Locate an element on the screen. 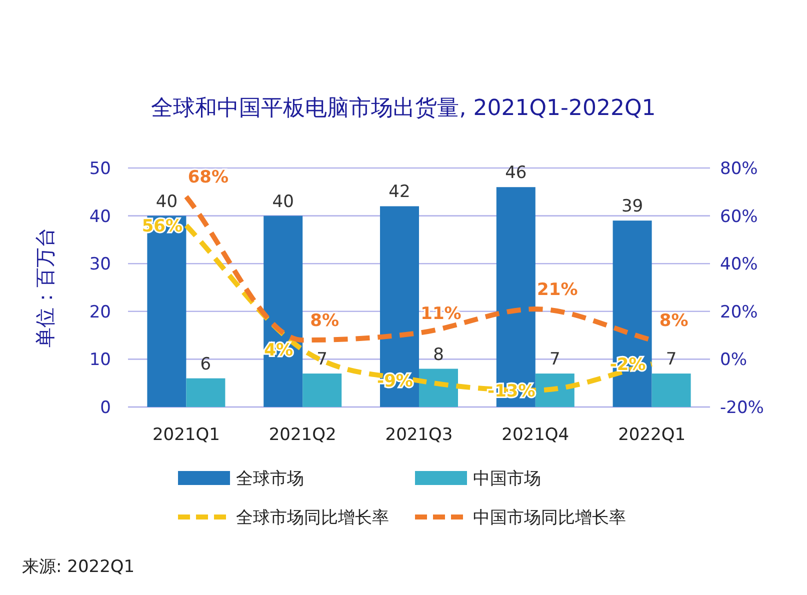 The width and height of the screenshot is (807, 595). legend-label: 中国市场 is located at coordinates (507, 479).